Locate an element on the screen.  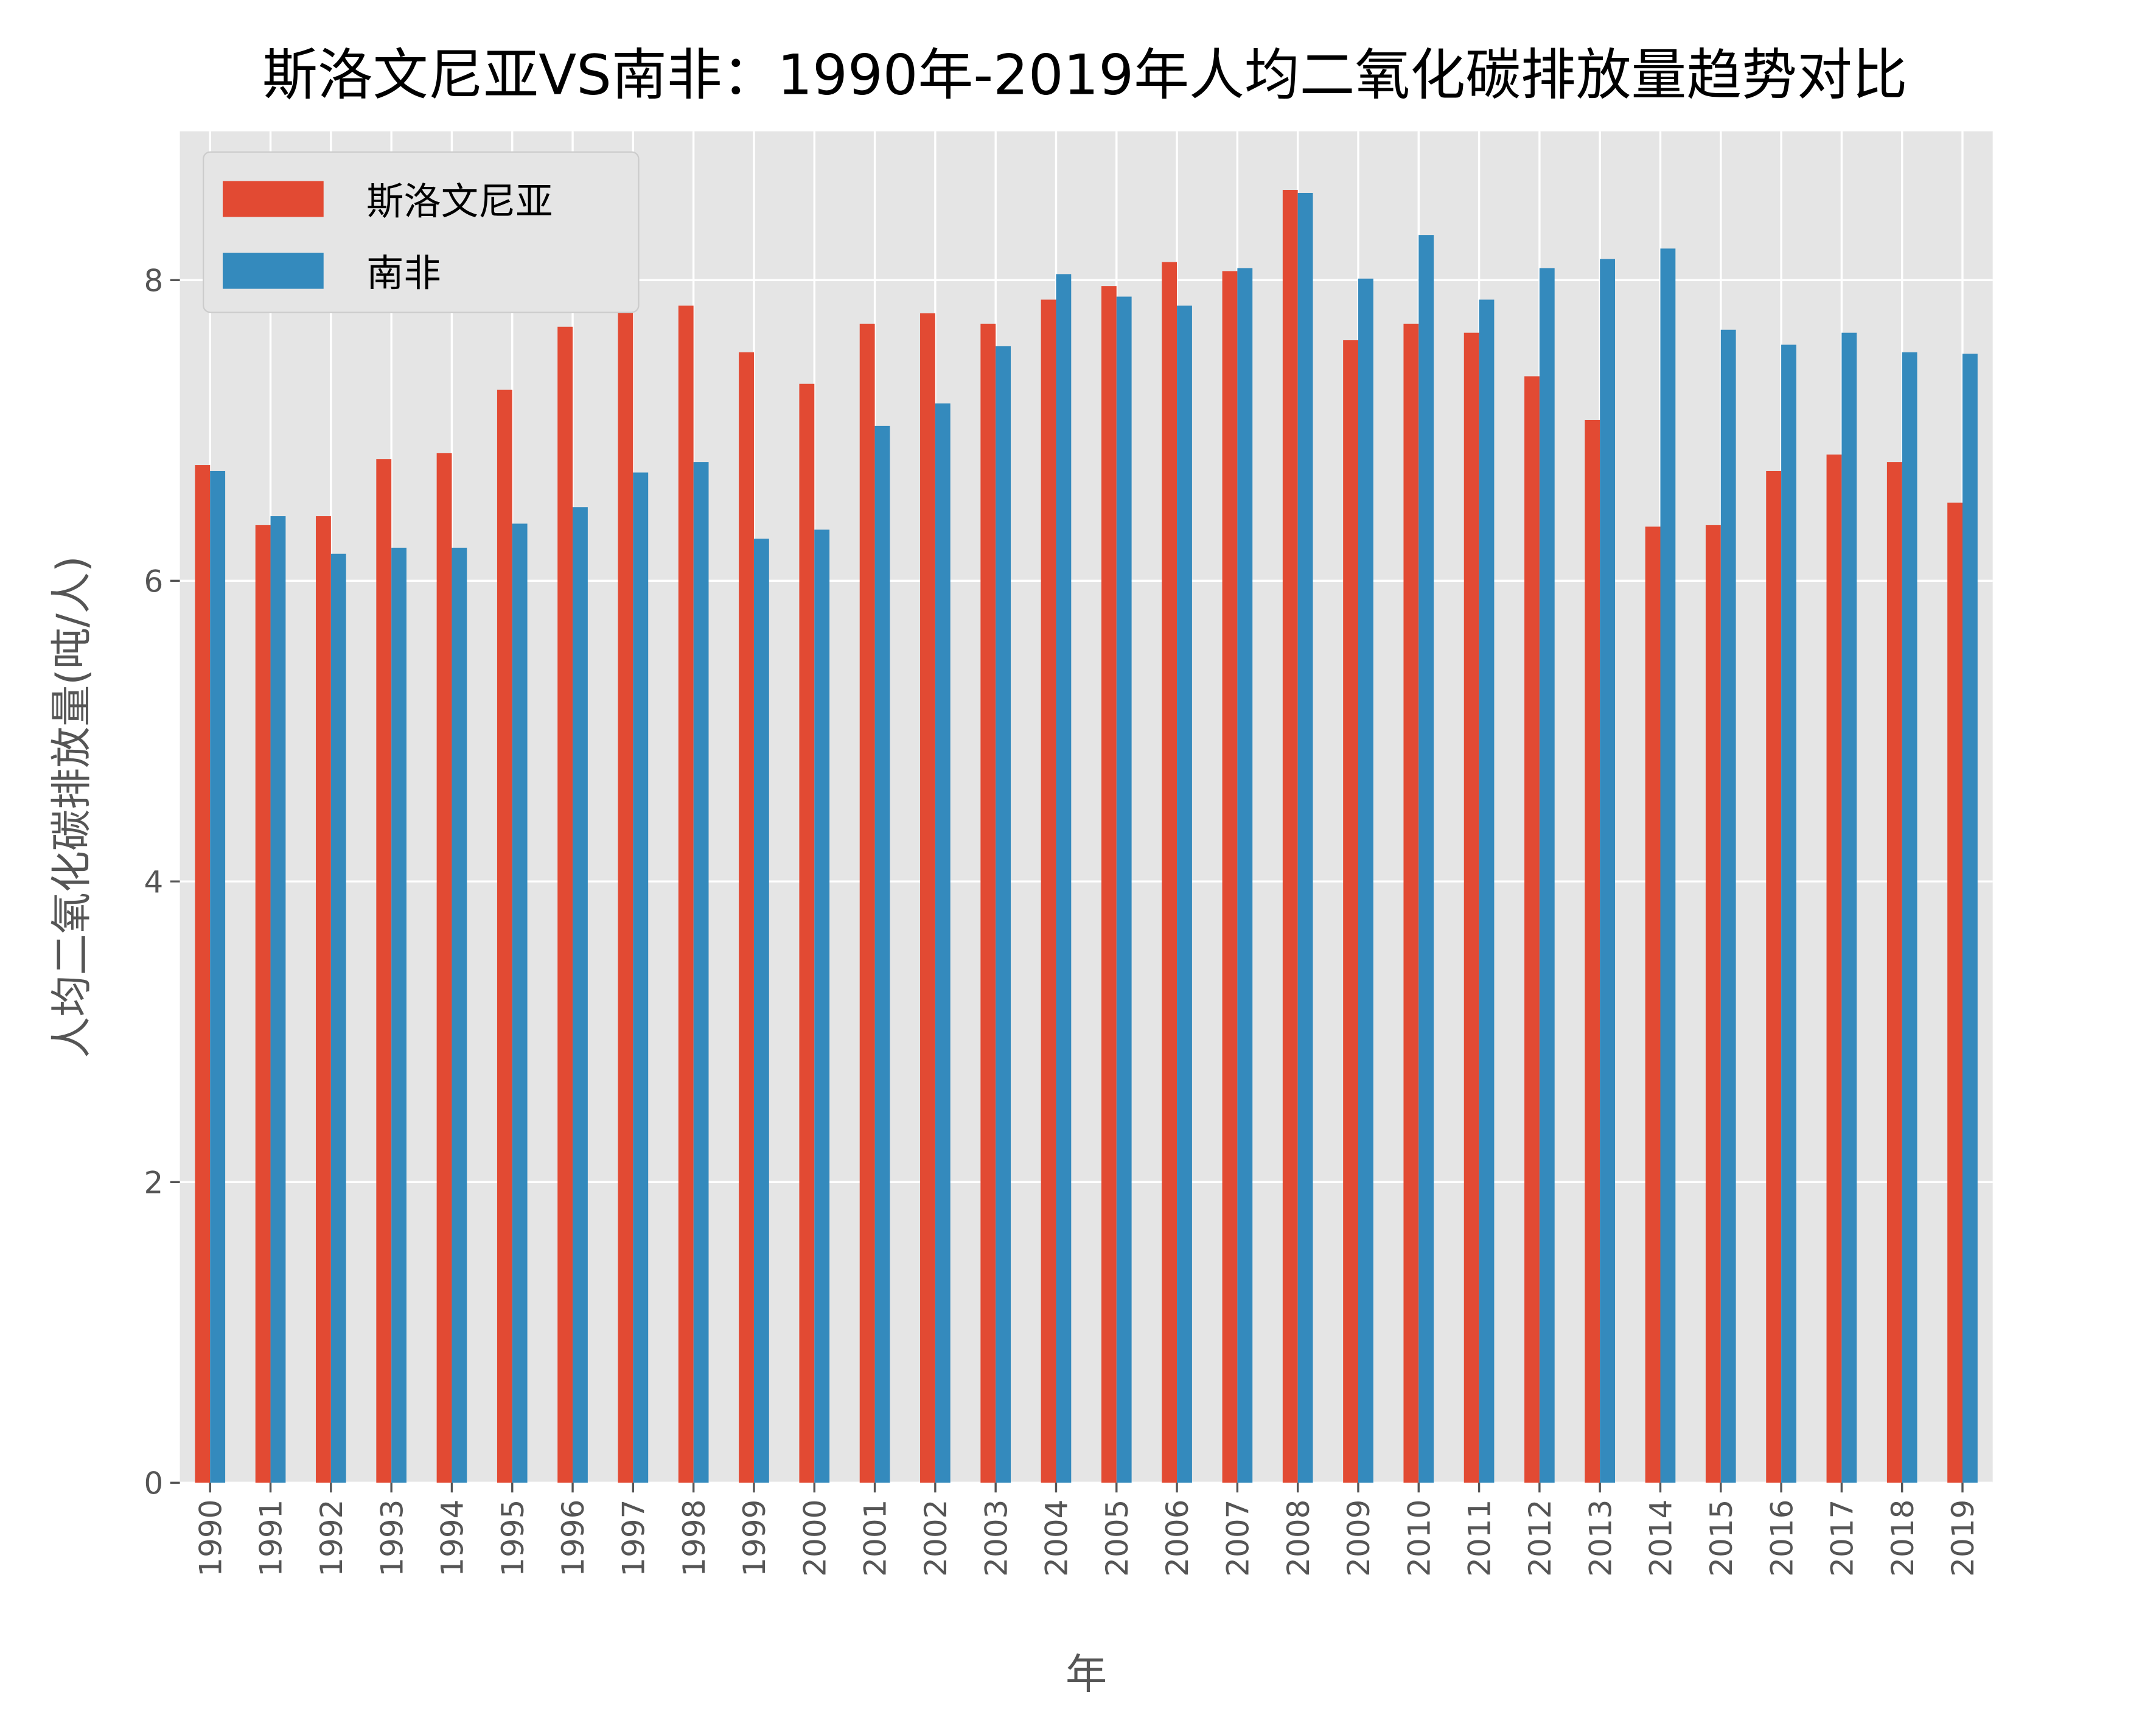
x-tick-label: 1991 is located at coordinates (271, 1539).